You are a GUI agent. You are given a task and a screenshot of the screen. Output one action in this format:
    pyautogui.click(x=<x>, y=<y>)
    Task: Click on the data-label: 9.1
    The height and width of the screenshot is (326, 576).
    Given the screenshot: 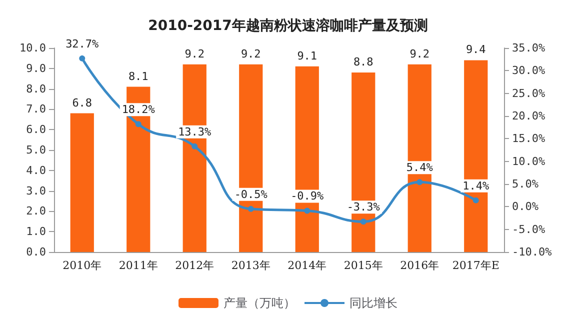 What is the action you would take?
    pyautogui.click(x=307, y=55)
    